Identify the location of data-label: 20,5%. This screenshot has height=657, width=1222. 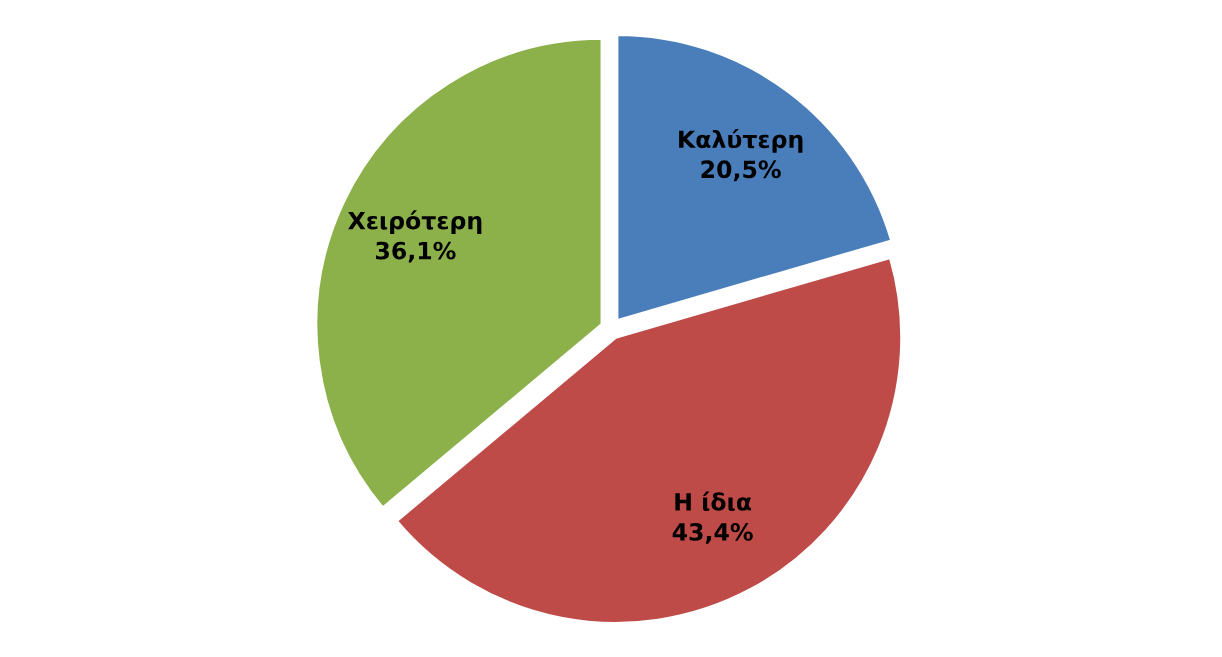
(741, 171).